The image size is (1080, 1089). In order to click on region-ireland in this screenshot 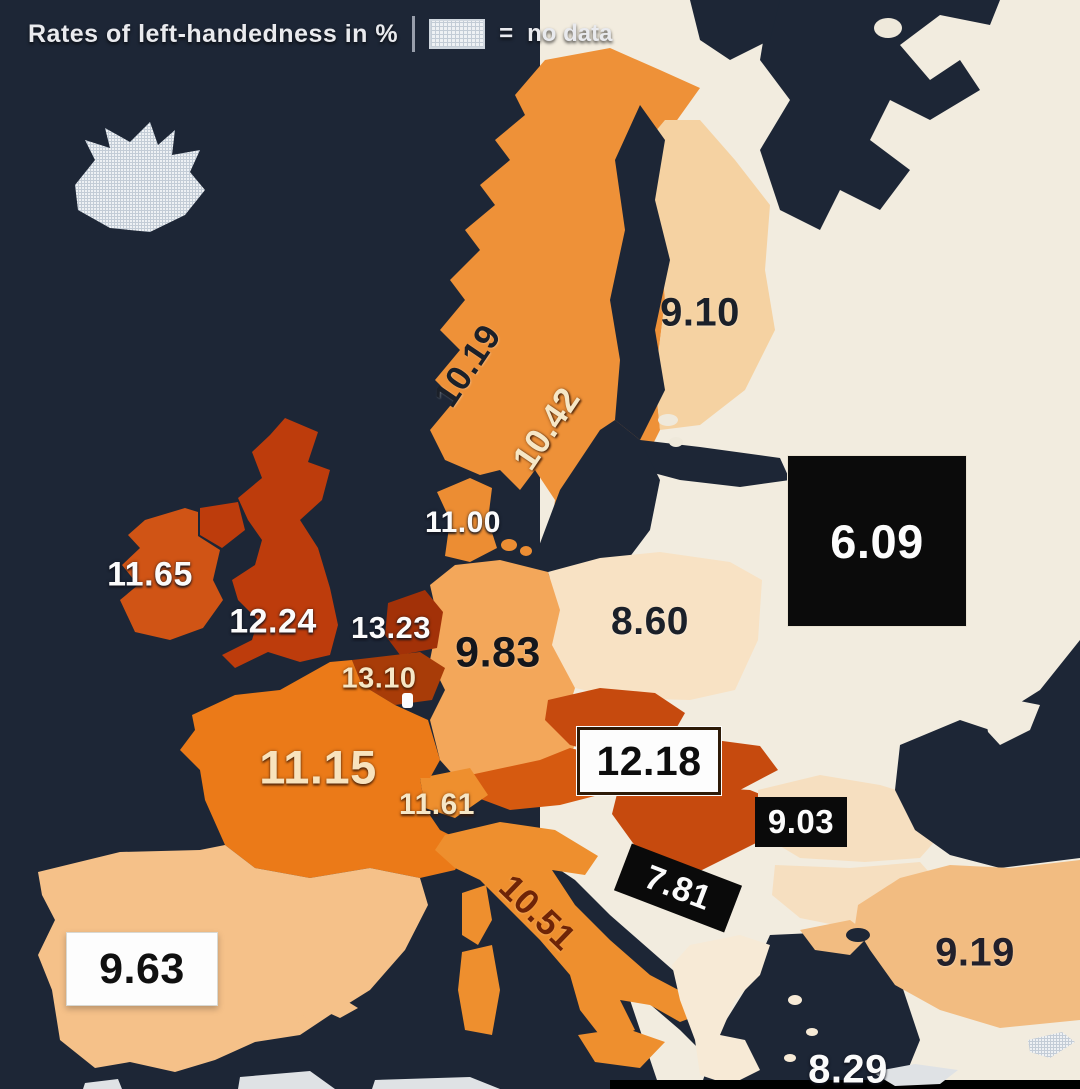, I will do `click(171, 574)`.